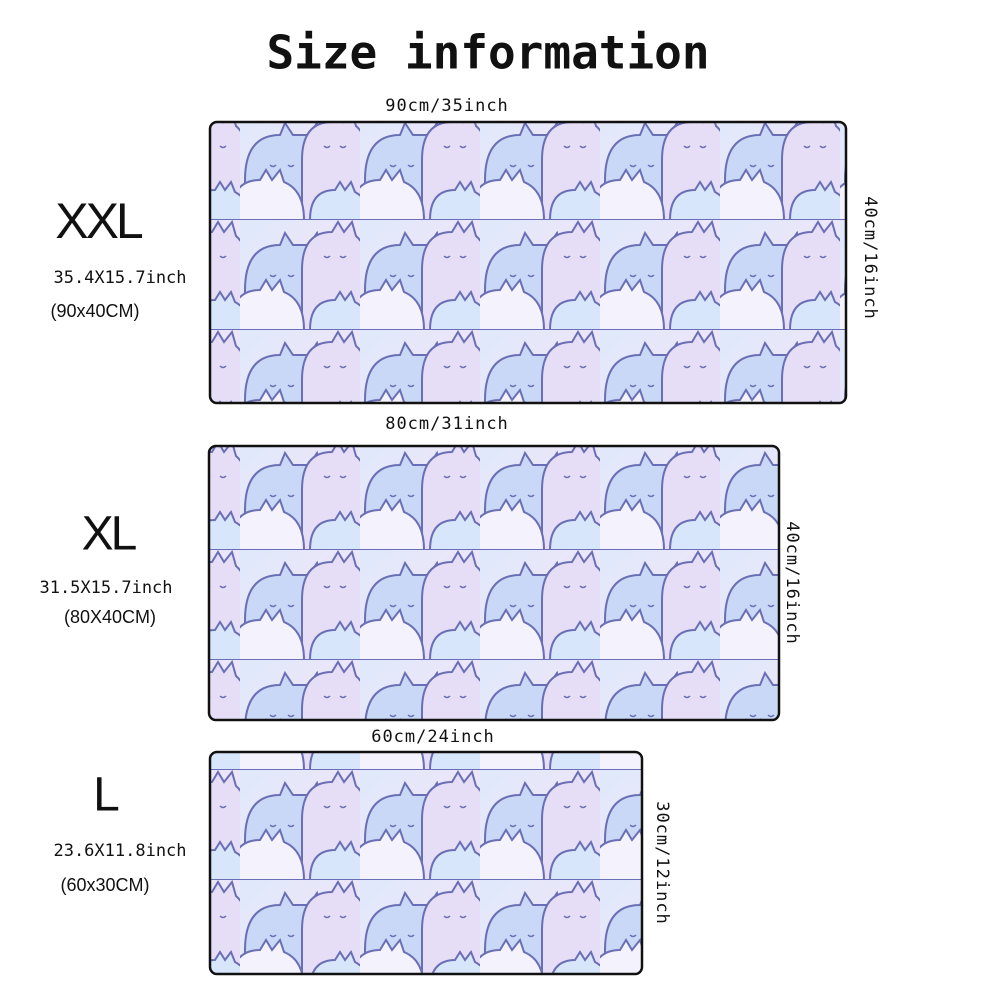 This screenshot has width=1000, height=1000. I want to click on height-label: 30cm/12inch, so click(662, 863).